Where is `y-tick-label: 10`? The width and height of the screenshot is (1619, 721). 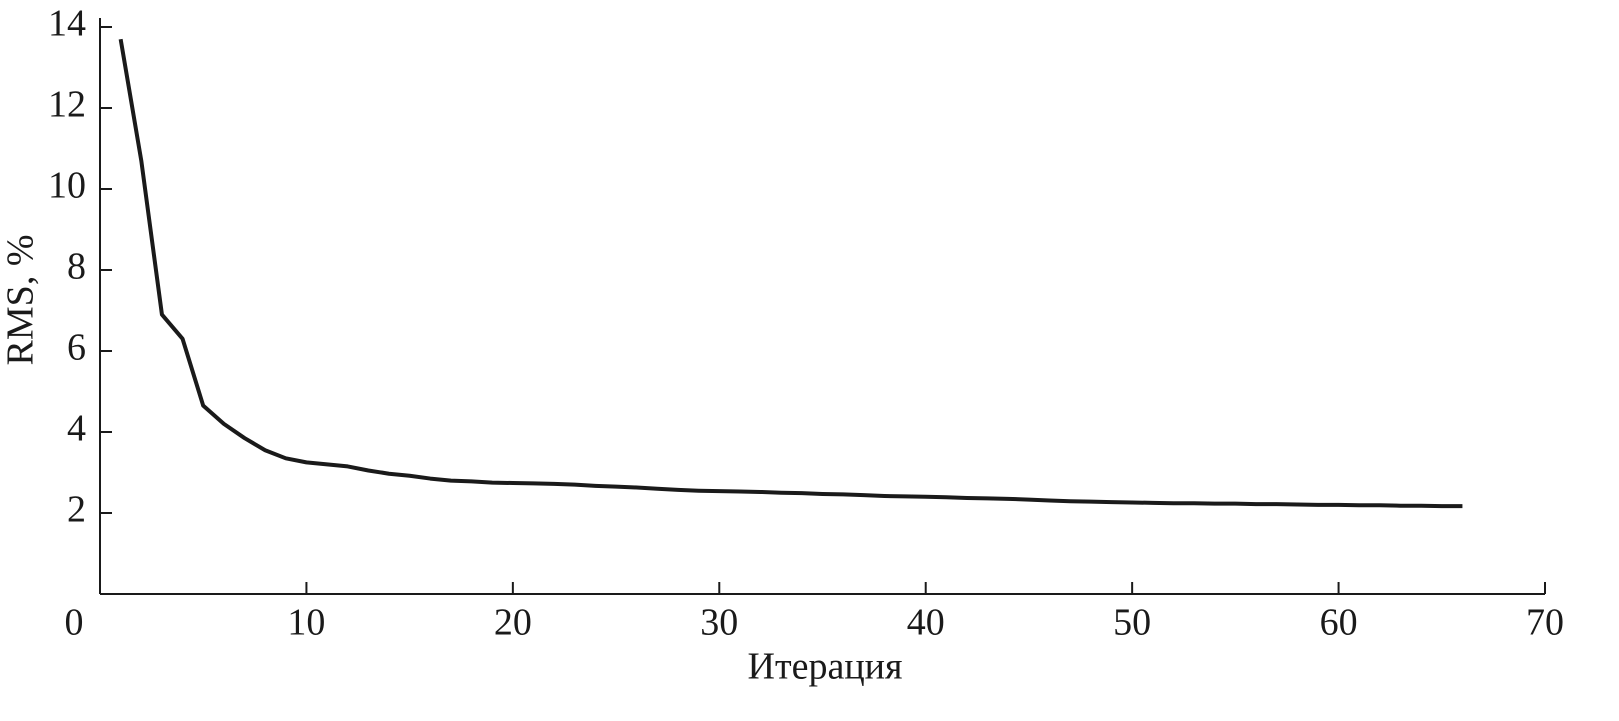 y-tick-label: 10 is located at coordinates (67, 186).